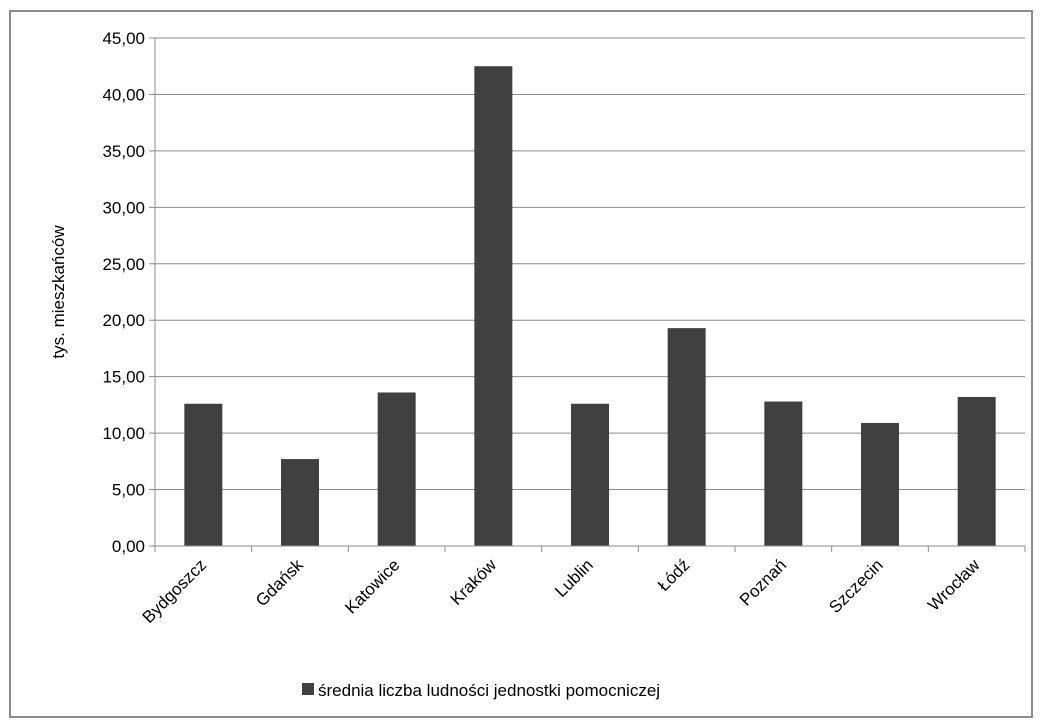 This screenshot has width=1040, height=722. What do you see at coordinates (123, 38) in the screenshot?
I see `y-tick-label: 45,00` at bounding box center [123, 38].